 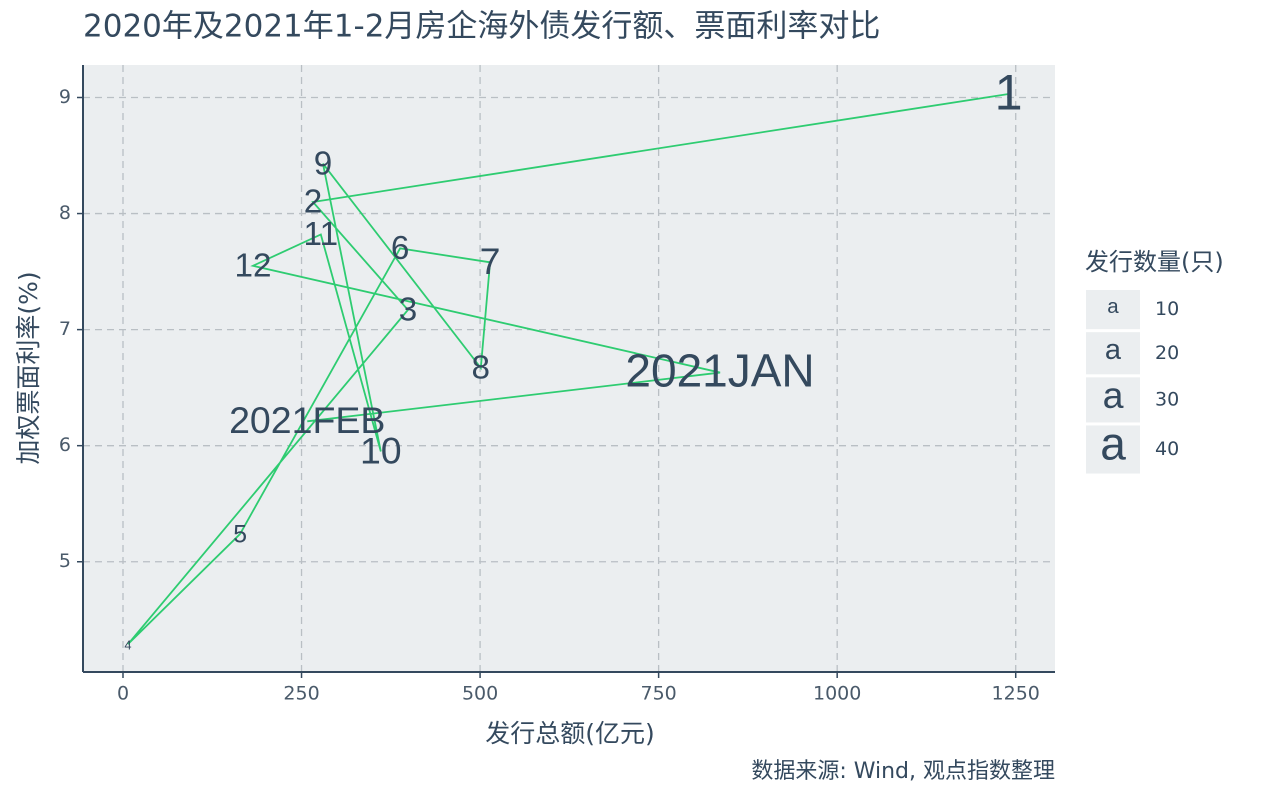 What do you see at coordinates (1167, 399) in the screenshot?
I see `legend-label: 30` at bounding box center [1167, 399].